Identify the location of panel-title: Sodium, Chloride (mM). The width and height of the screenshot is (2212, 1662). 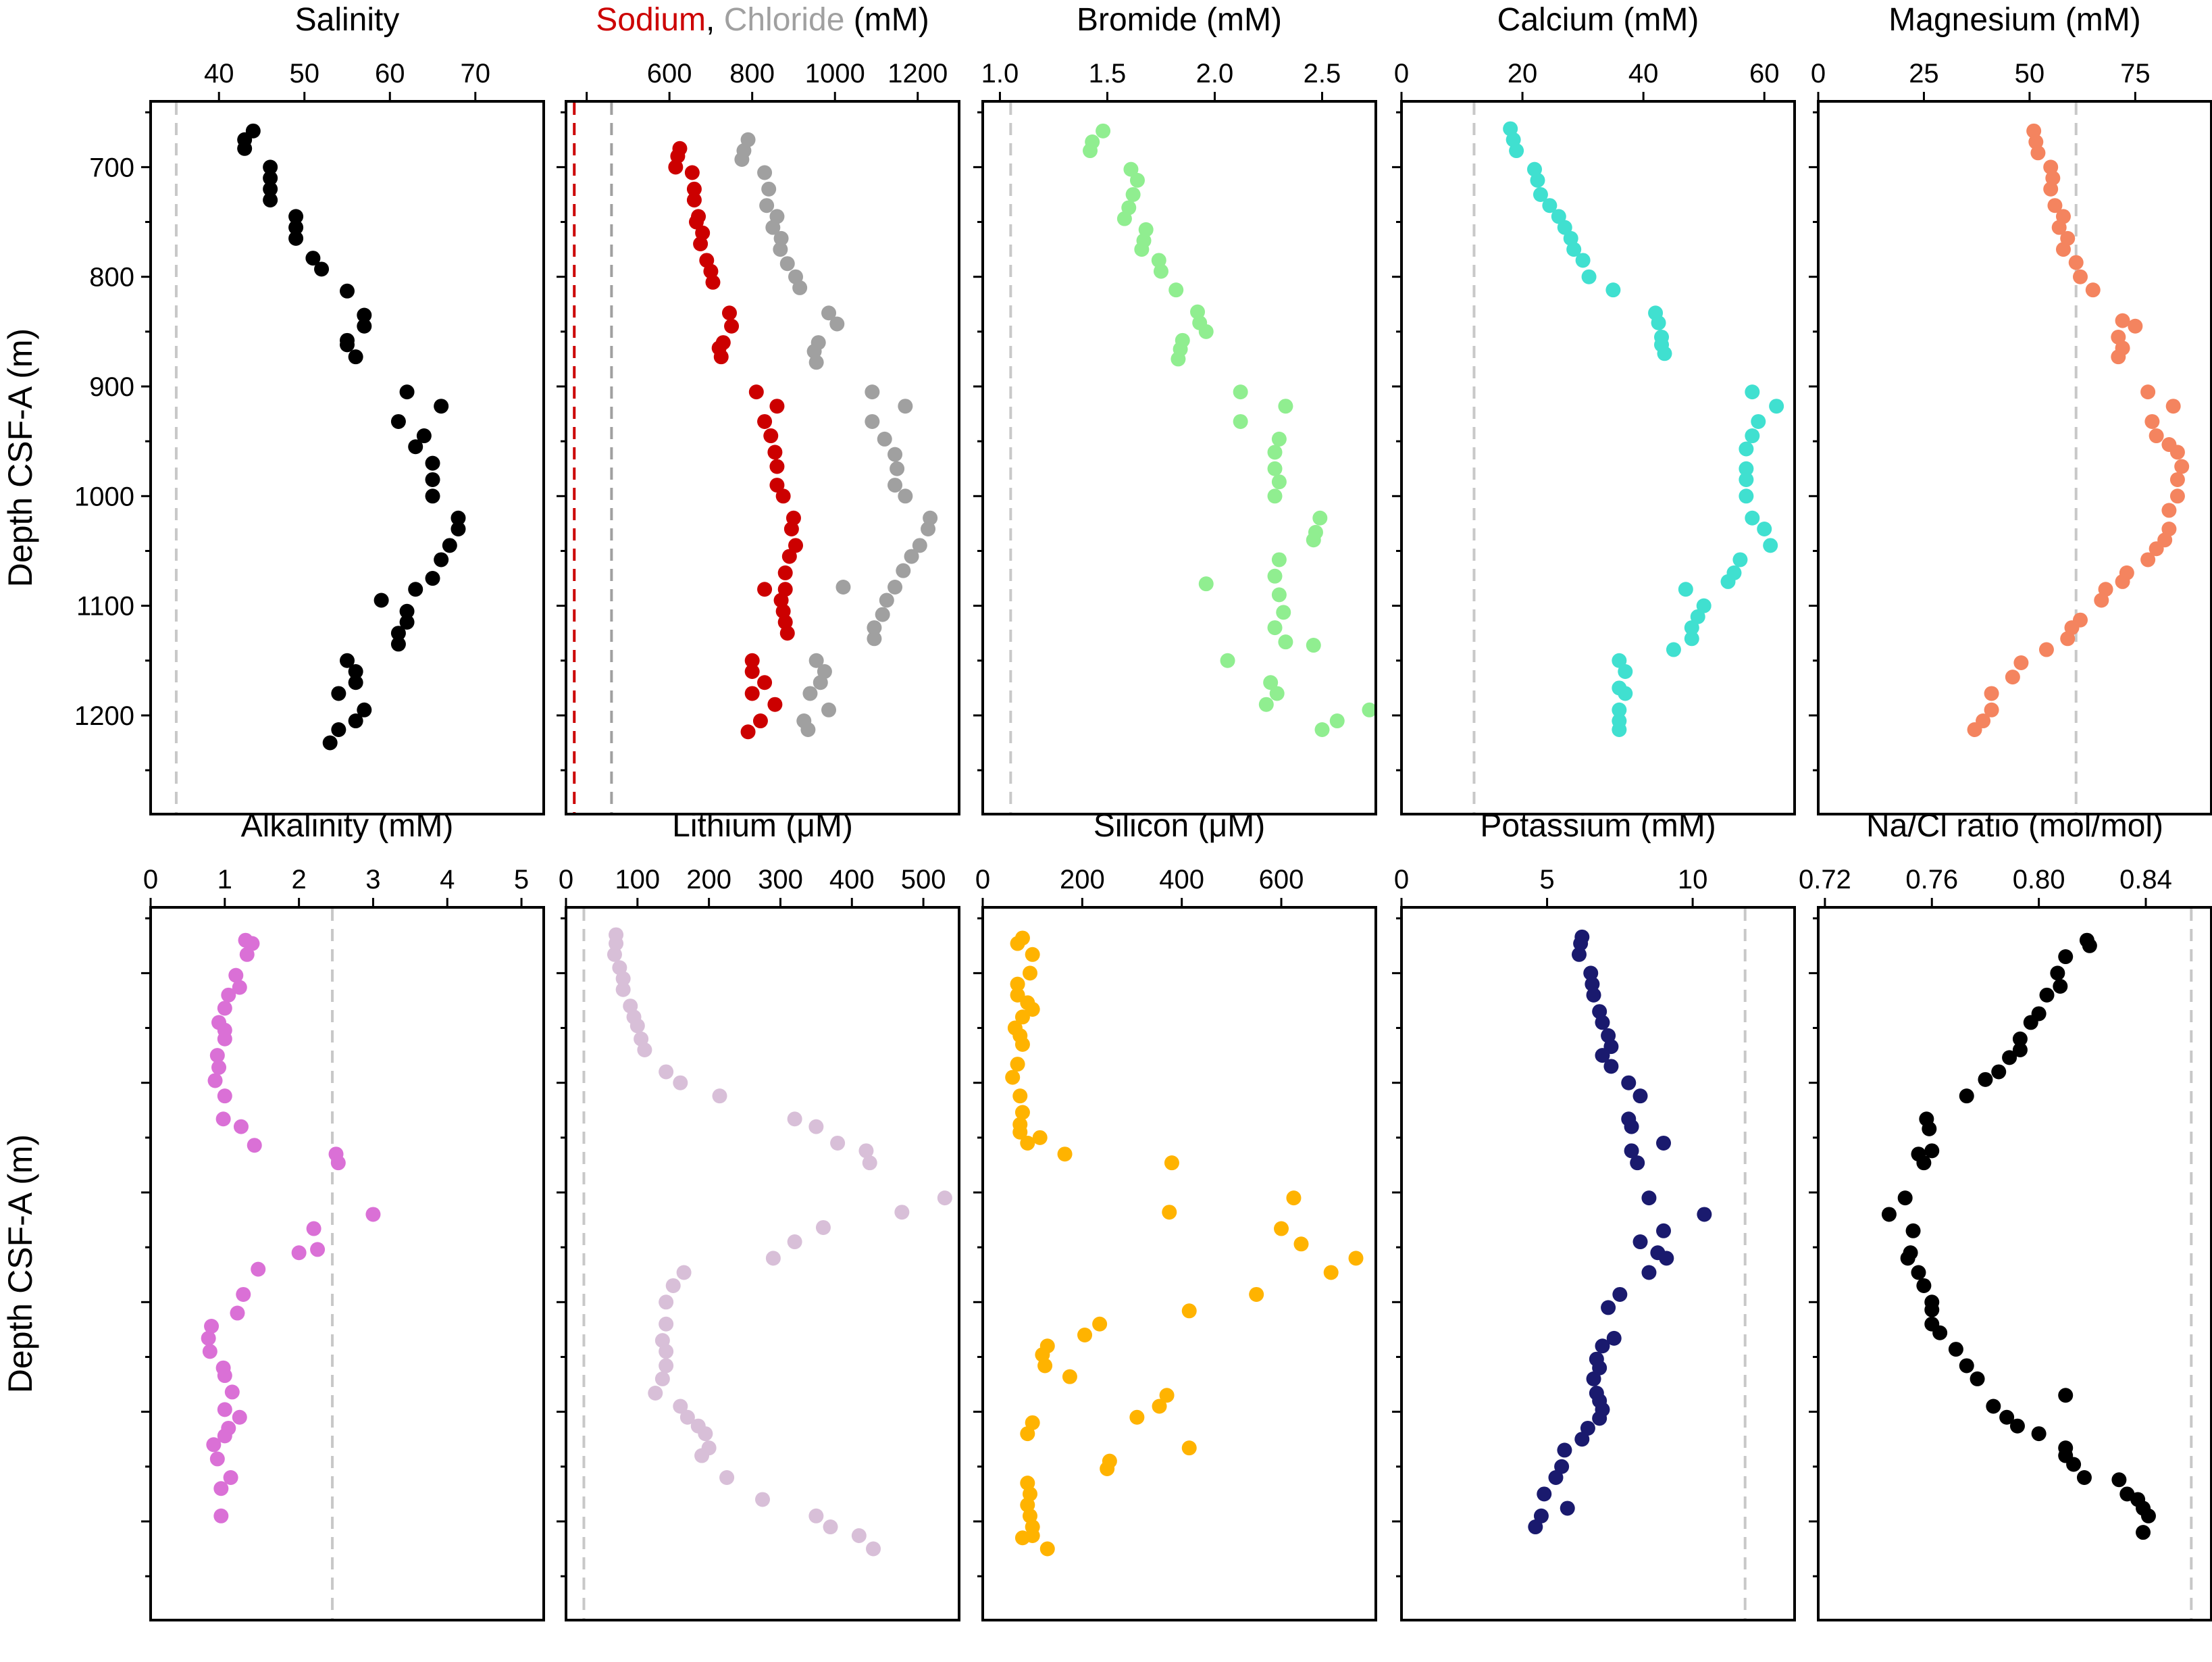
(762, 20).